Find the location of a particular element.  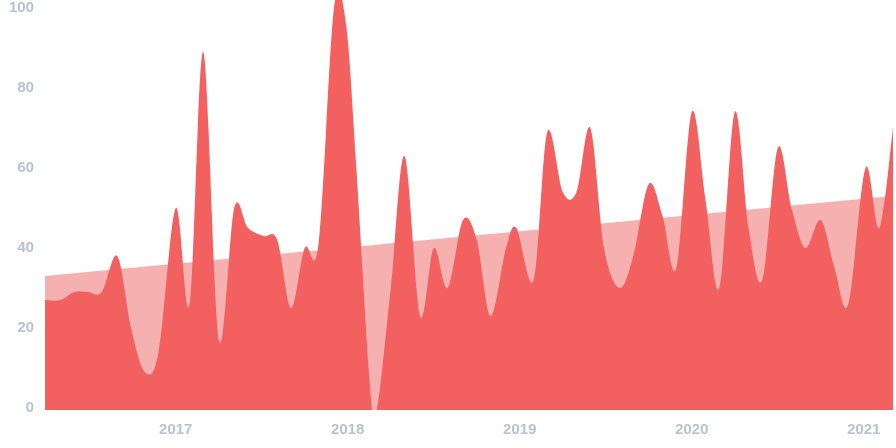

y-tick-label: 100 is located at coordinates (21, 8).